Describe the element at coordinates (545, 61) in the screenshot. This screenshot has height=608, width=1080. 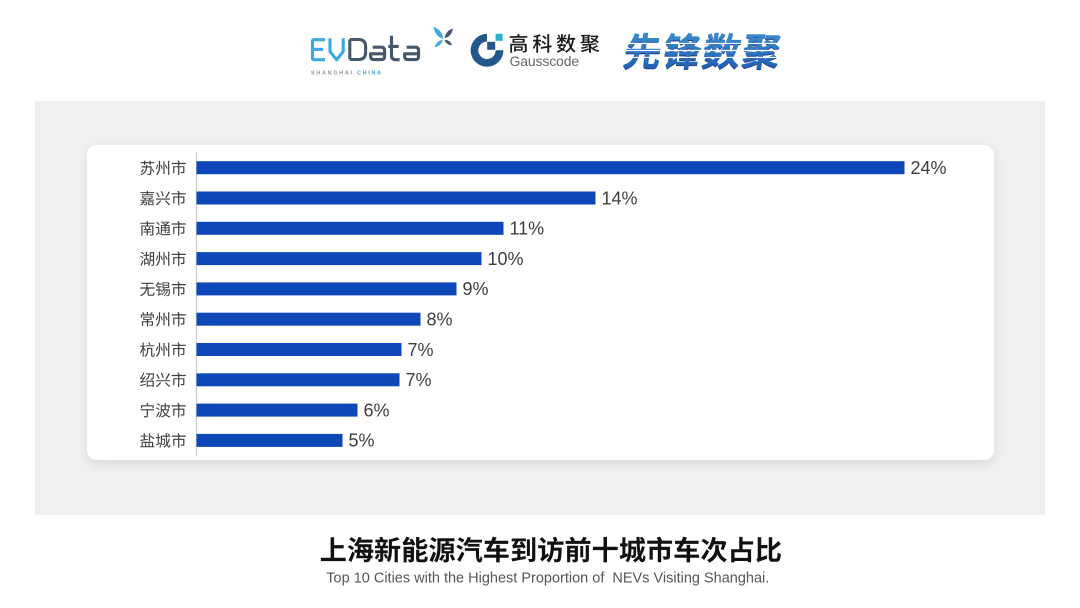
I see `svg-text: Gausscode` at that location.